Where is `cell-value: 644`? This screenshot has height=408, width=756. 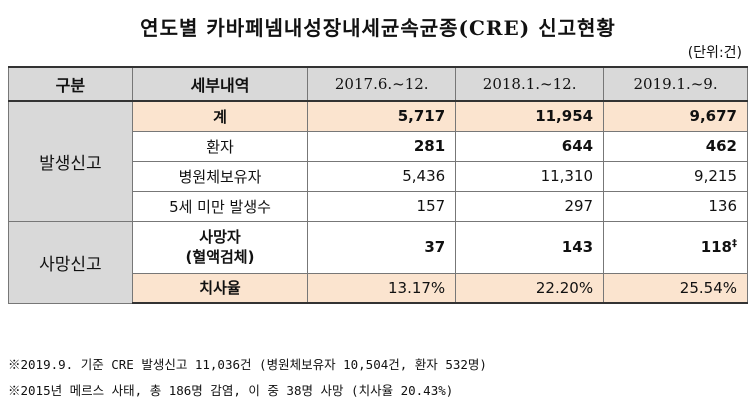 cell-value: 644 is located at coordinates (530, 146).